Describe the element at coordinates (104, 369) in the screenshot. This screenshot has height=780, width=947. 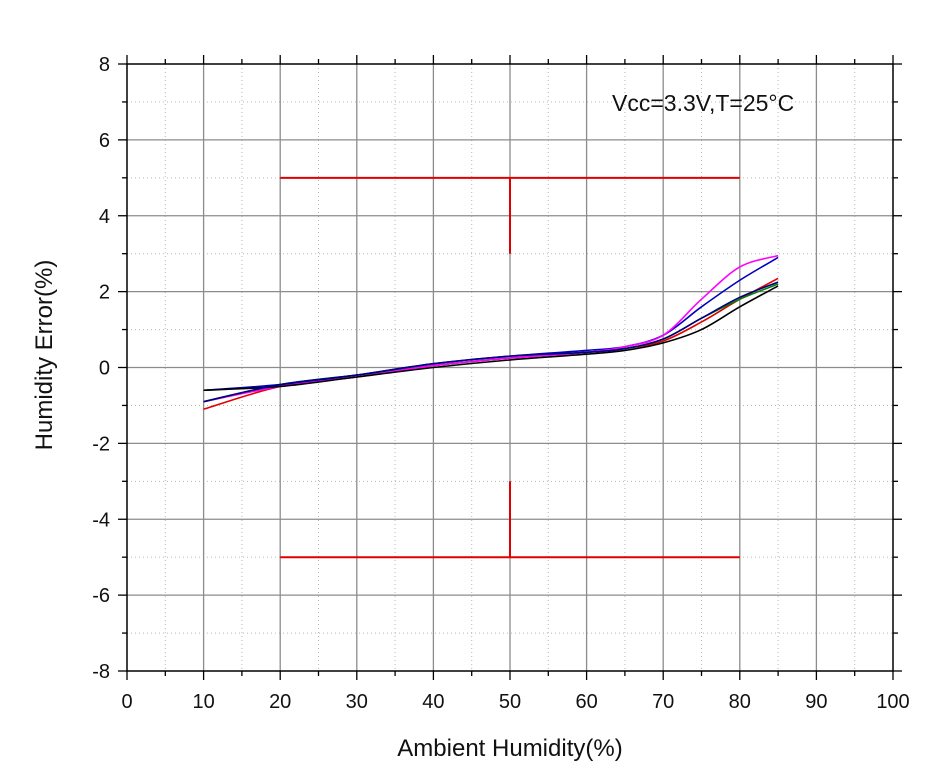
I see `y-tick-label: 0` at that location.